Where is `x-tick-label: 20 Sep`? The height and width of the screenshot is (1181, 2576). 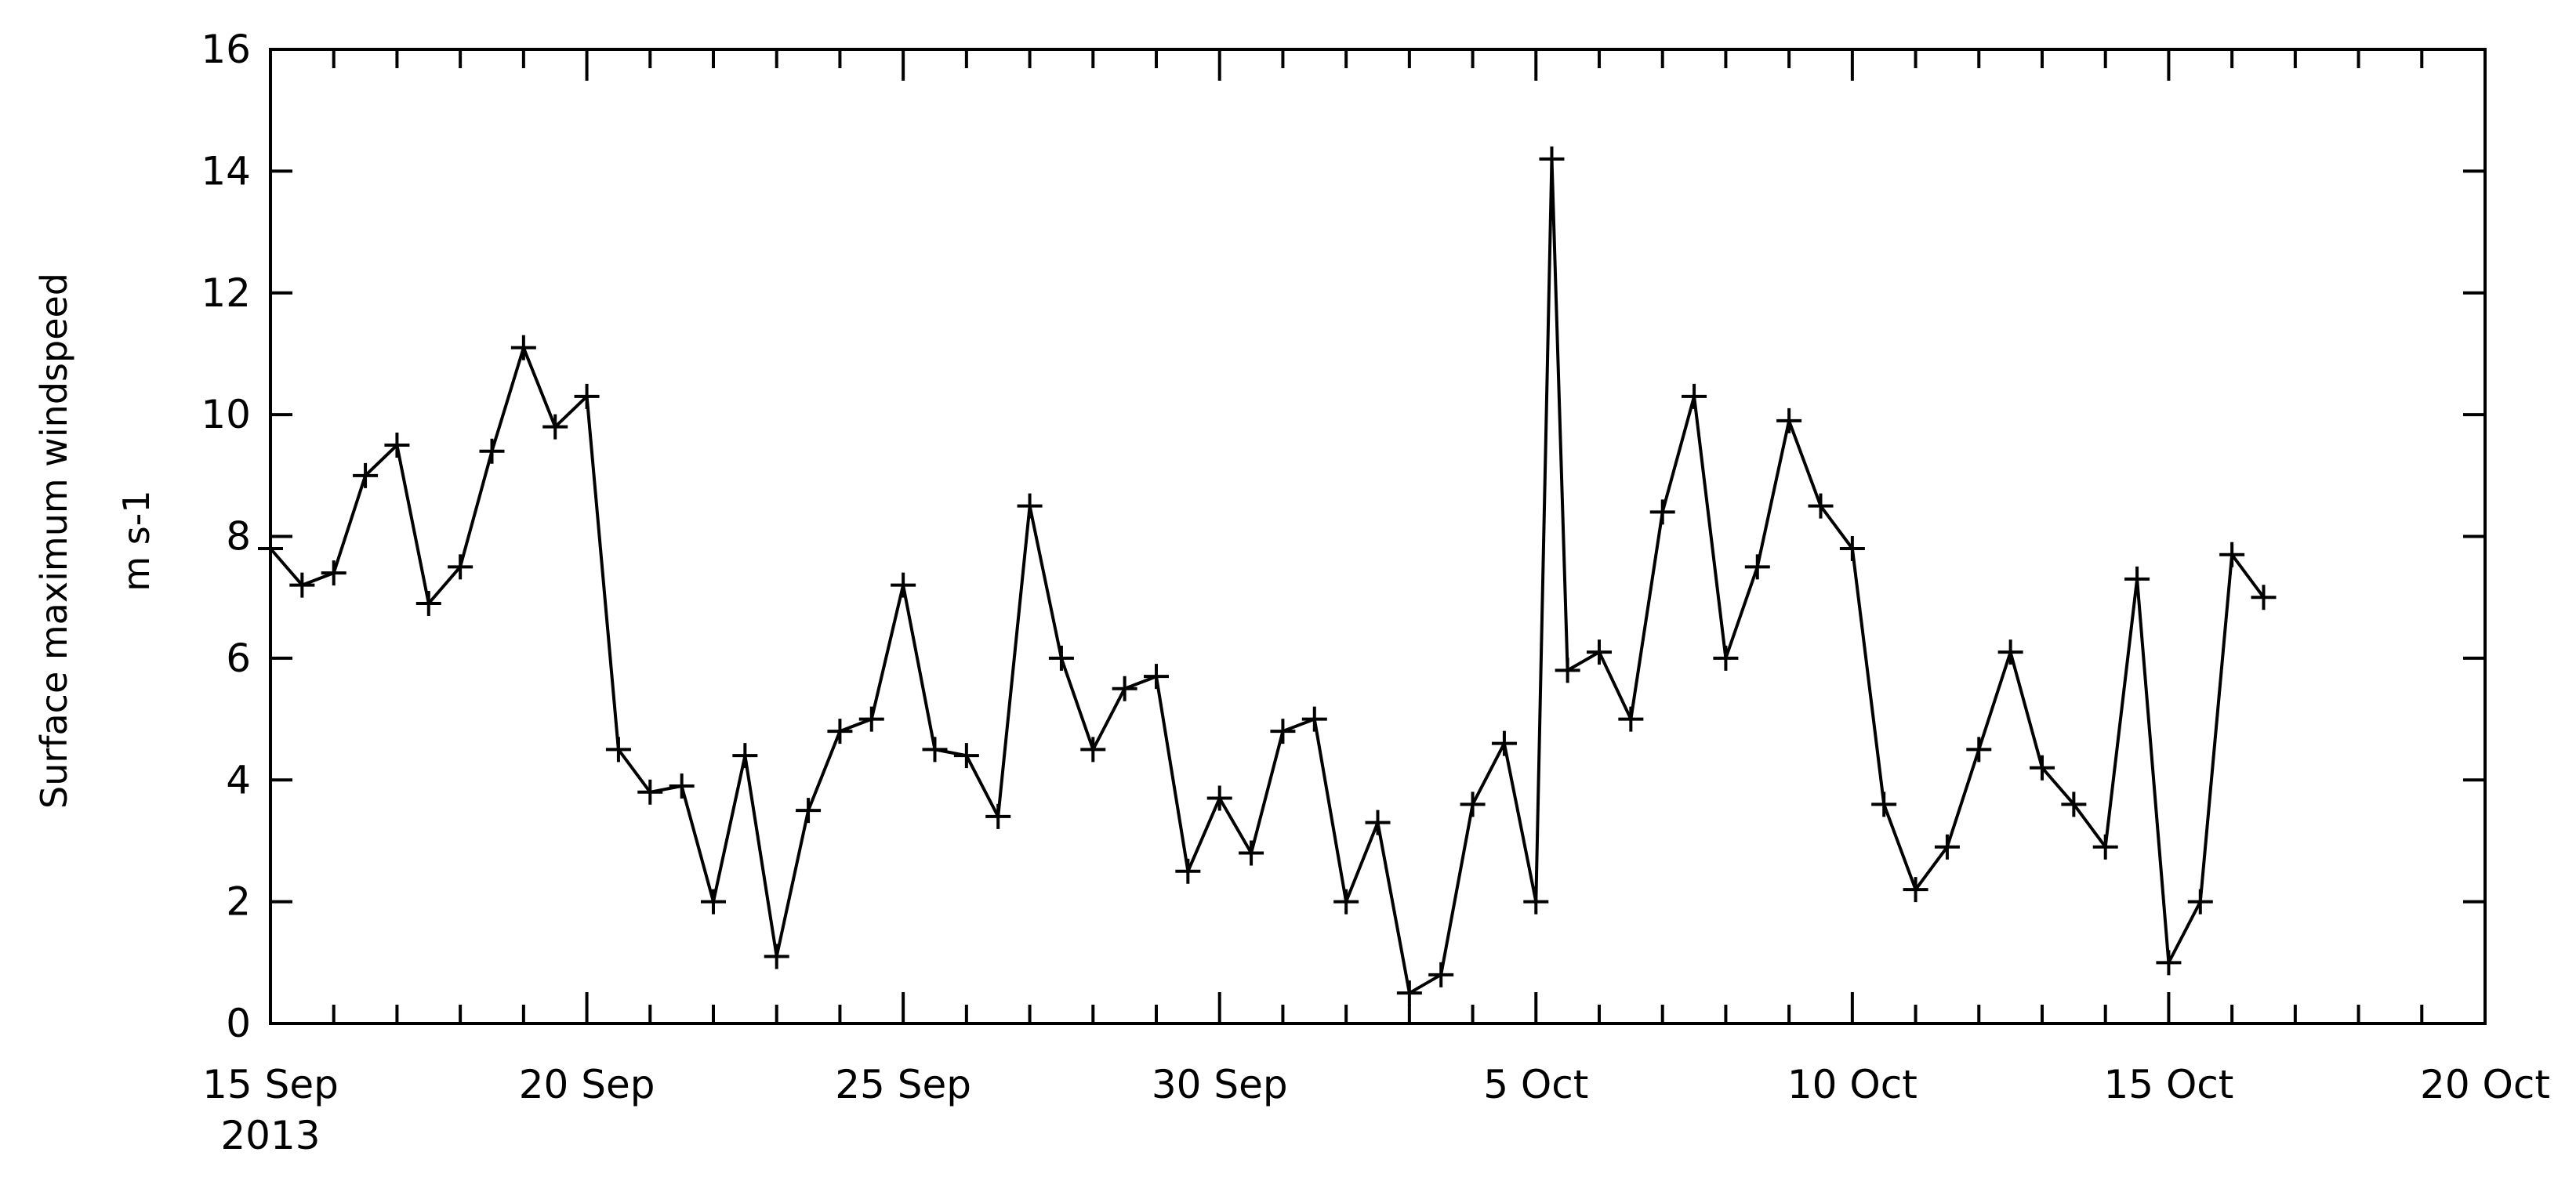 x-tick-label: 20 Sep is located at coordinates (587, 1084).